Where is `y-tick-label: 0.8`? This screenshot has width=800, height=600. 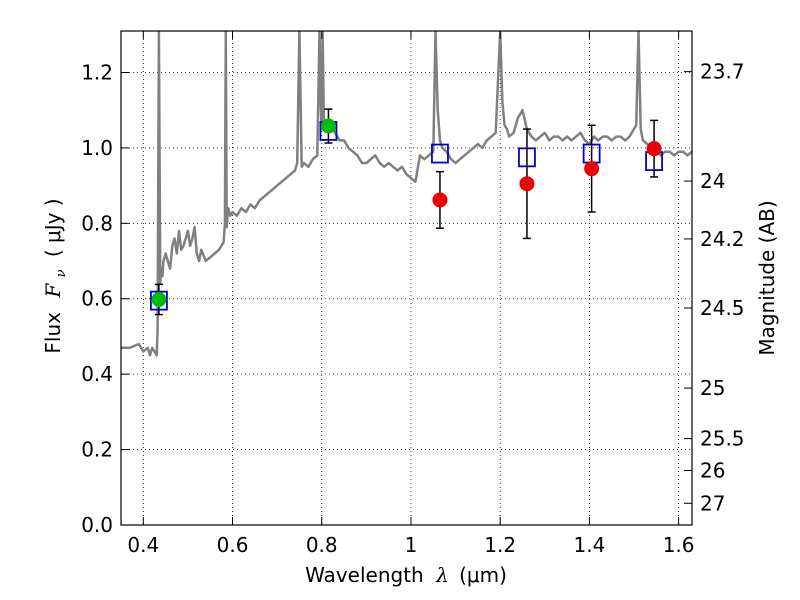 y-tick-label: 0.8 is located at coordinates (97, 223).